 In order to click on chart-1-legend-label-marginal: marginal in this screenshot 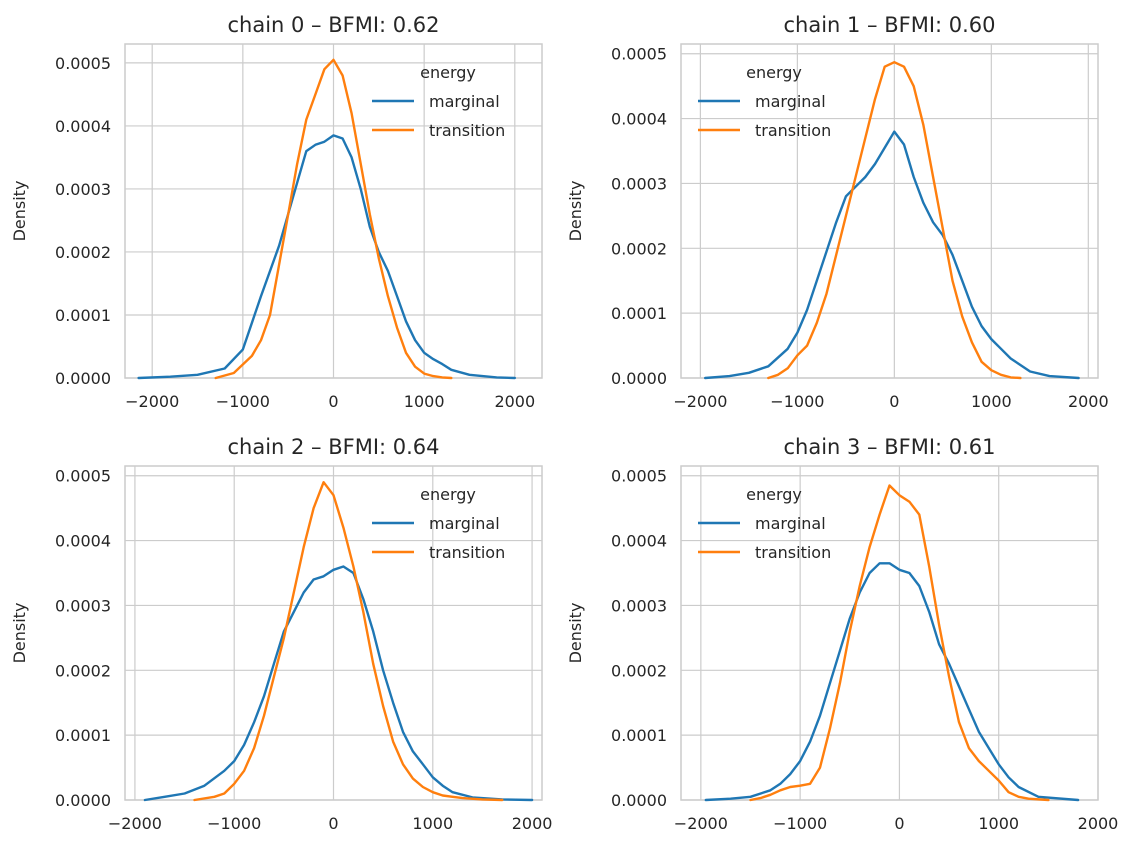, I will do `click(790, 101)`.